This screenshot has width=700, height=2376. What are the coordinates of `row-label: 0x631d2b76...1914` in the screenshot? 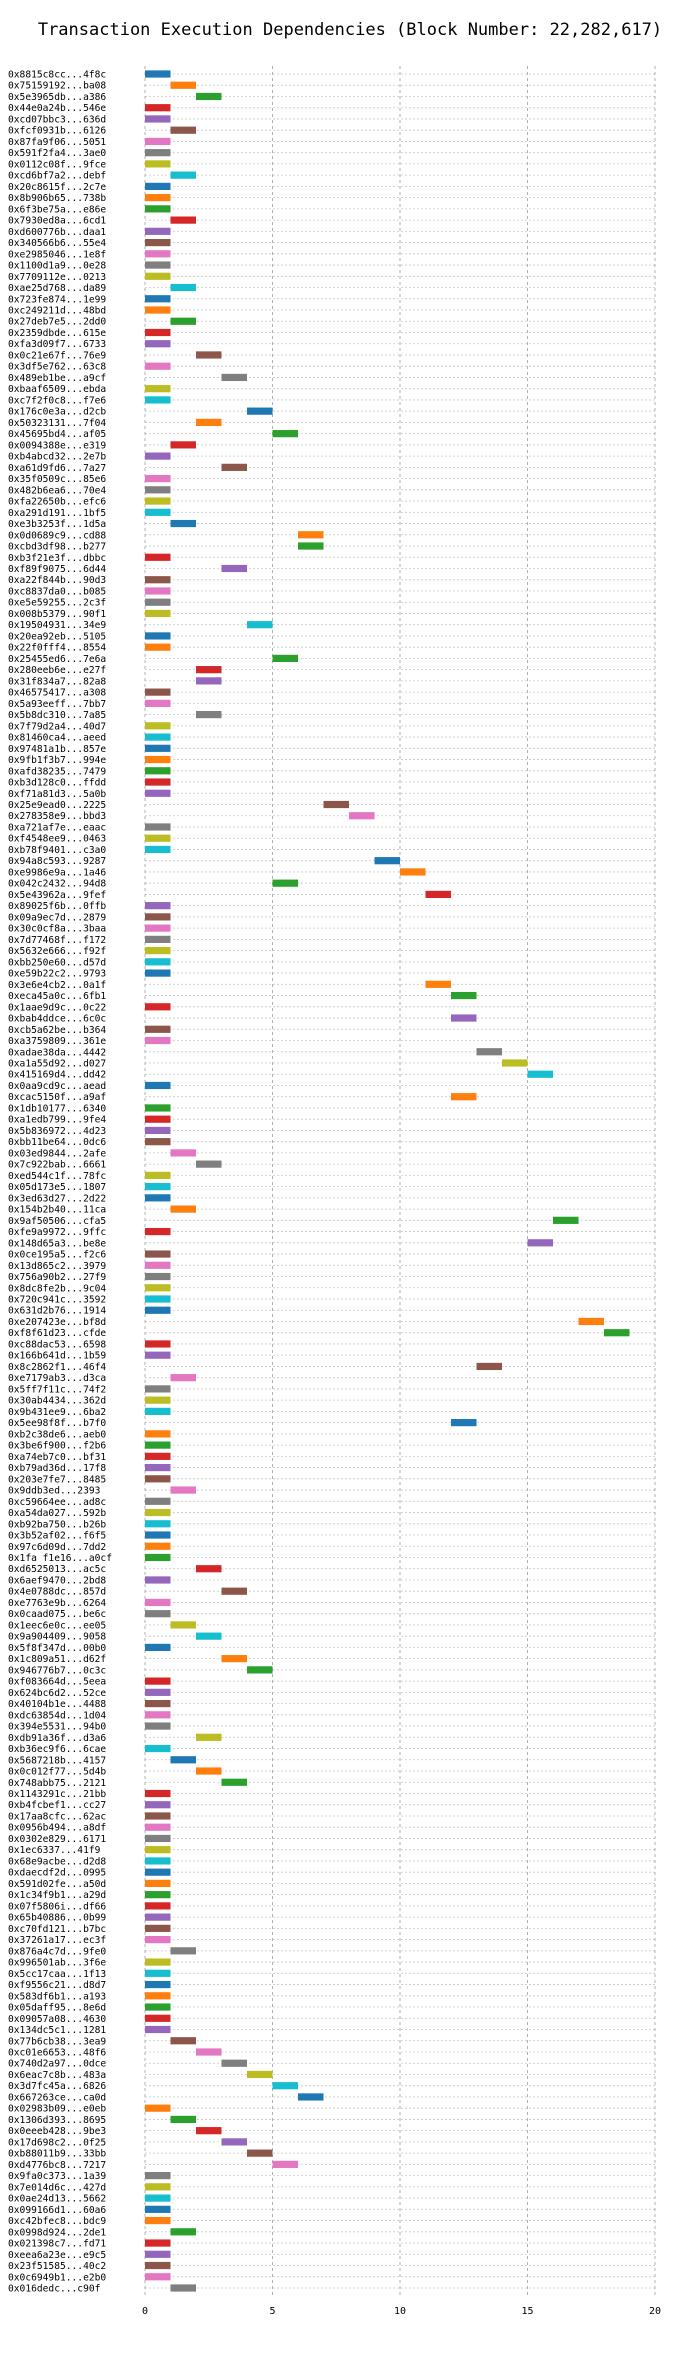 It's located at (57, 1311).